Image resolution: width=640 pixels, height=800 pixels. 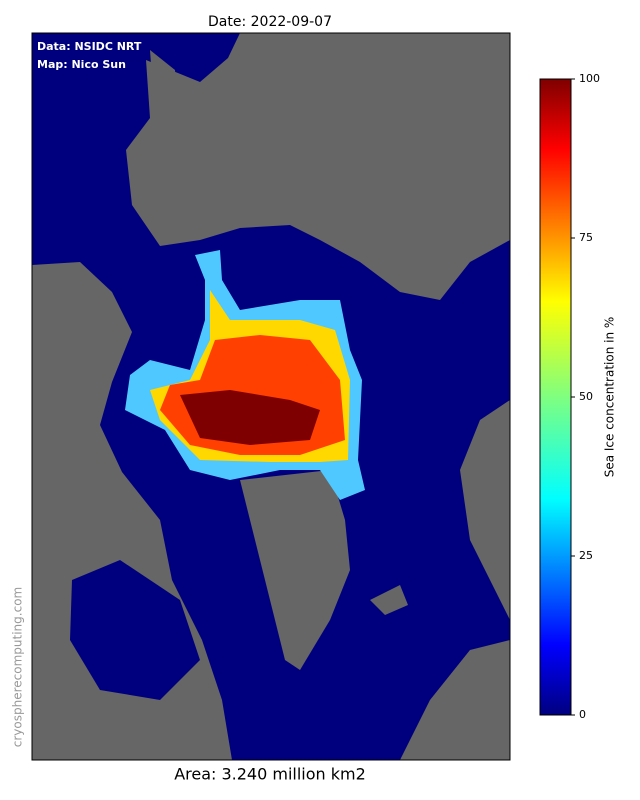 What do you see at coordinates (586, 237) in the screenshot?
I see `colorbar-tick-label: 75` at bounding box center [586, 237].